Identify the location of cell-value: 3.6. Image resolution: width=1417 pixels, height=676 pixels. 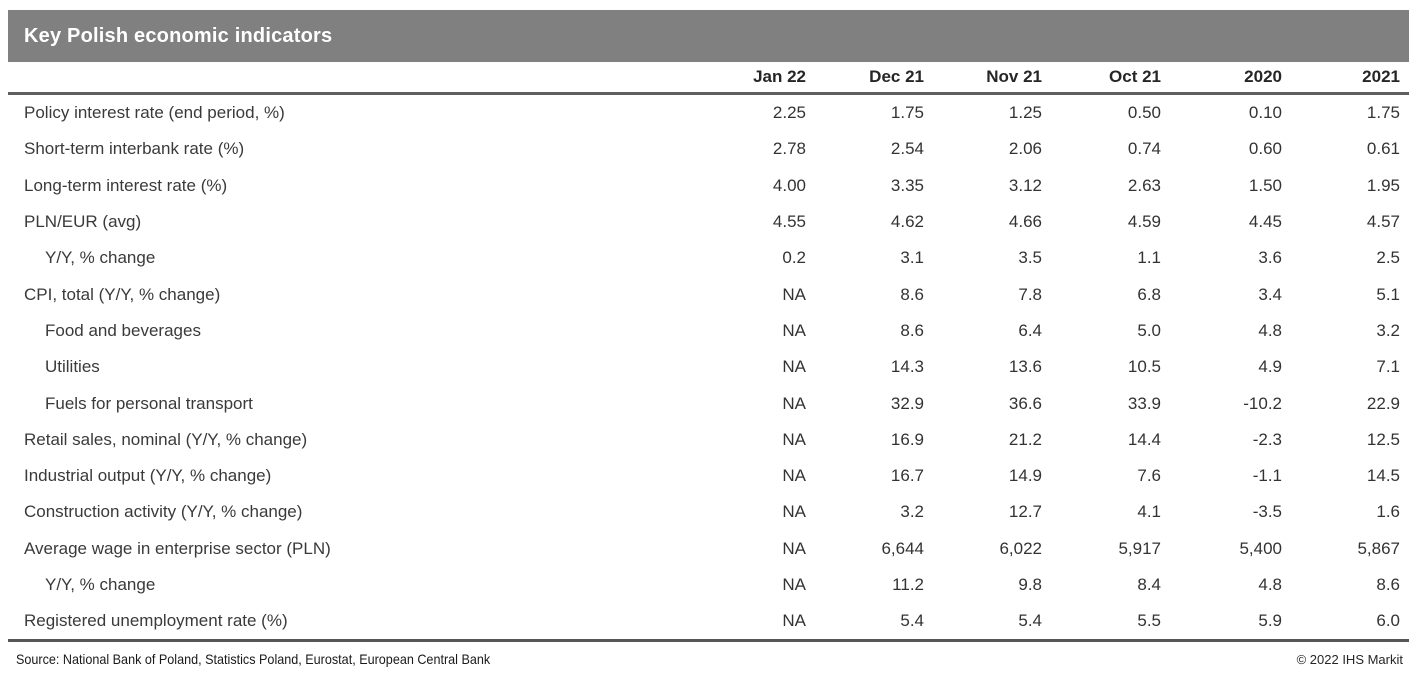
(1270, 258).